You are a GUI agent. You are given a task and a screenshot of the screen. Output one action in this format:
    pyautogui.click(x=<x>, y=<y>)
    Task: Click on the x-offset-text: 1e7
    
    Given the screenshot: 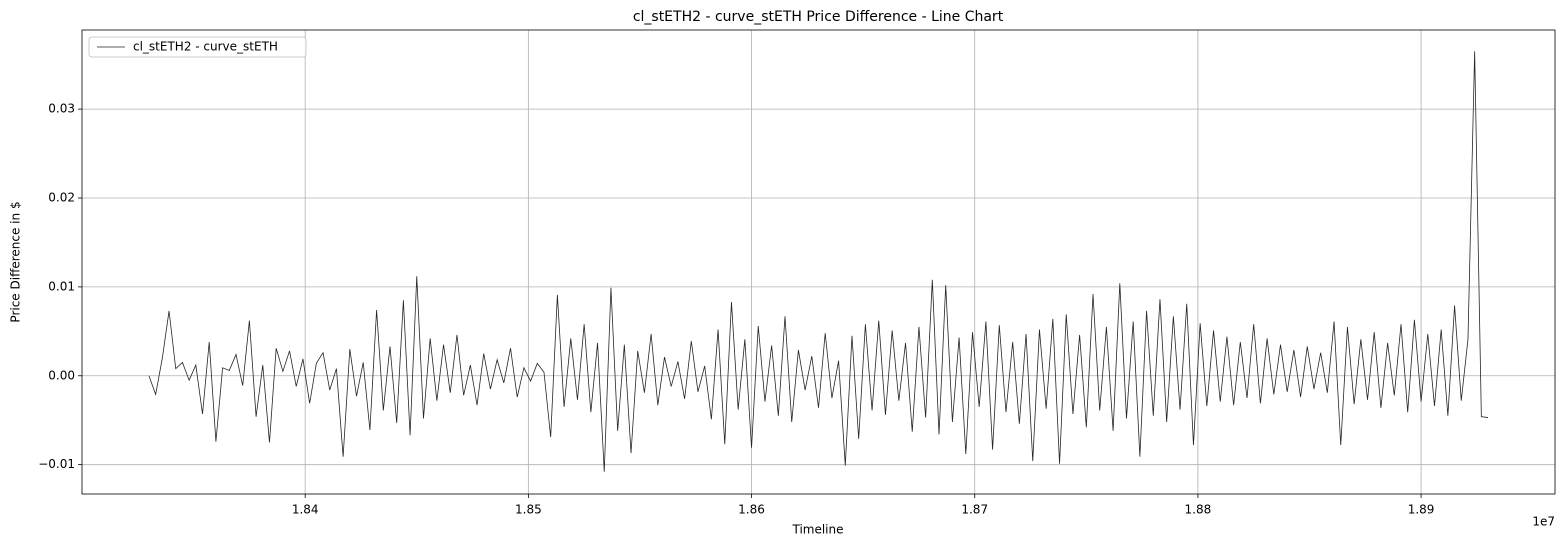 What is the action you would take?
    pyautogui.click(x=1543, y=522)
    